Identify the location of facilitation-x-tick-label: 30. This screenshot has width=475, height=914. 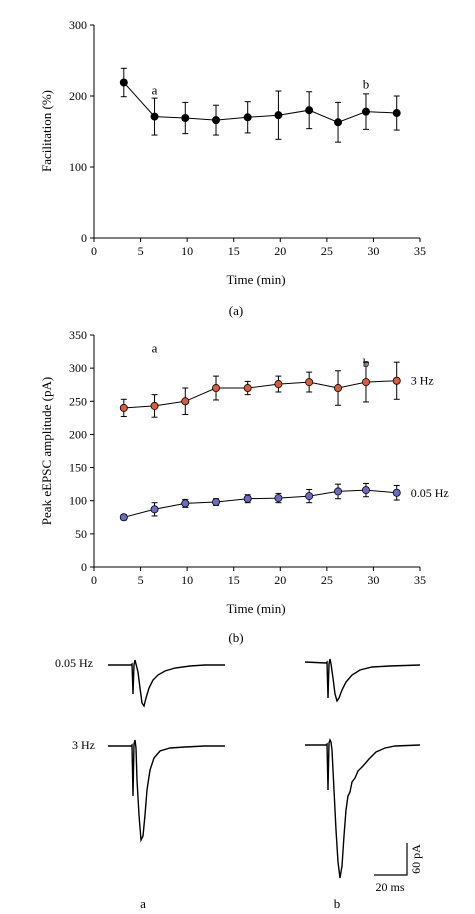
(373, 251).